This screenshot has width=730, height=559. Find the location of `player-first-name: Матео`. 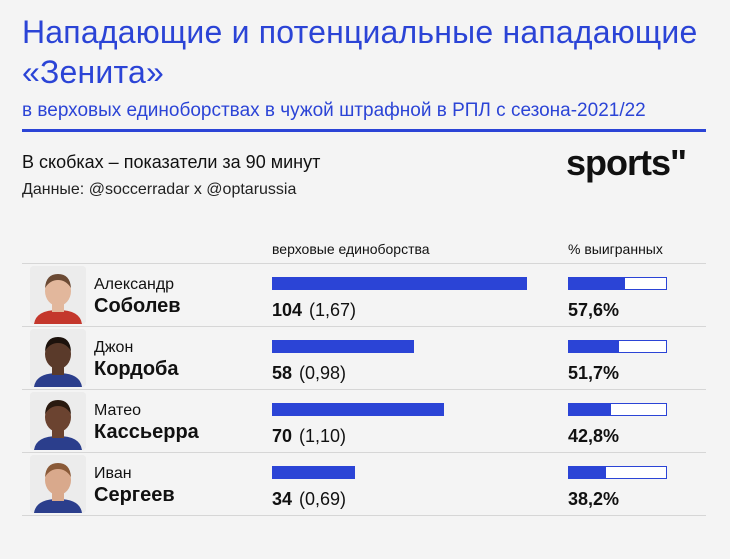

player-first-name: Матео is located at coordinates (117, 410).